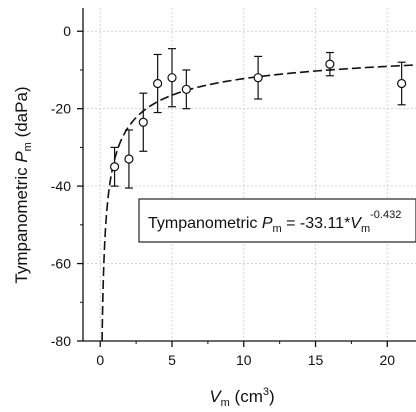 The height and width of the screenshot is (412, 416). Describe the element at coordinates (274, 222) in the screenshot. I see `annotation-text: Tympanometric Pm = -33.11*Vm-0.432` at that location.